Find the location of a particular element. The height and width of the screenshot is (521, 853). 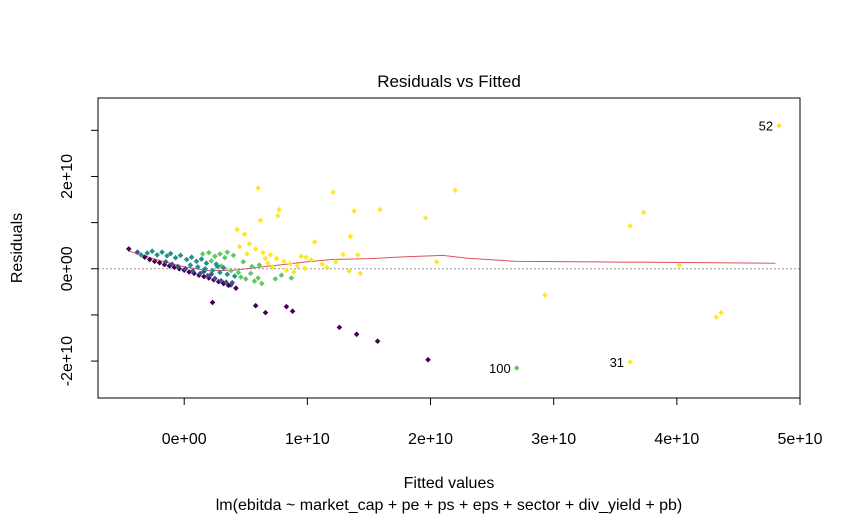

y-tick-label: 0e+00 is located at coordinates (67, 268).